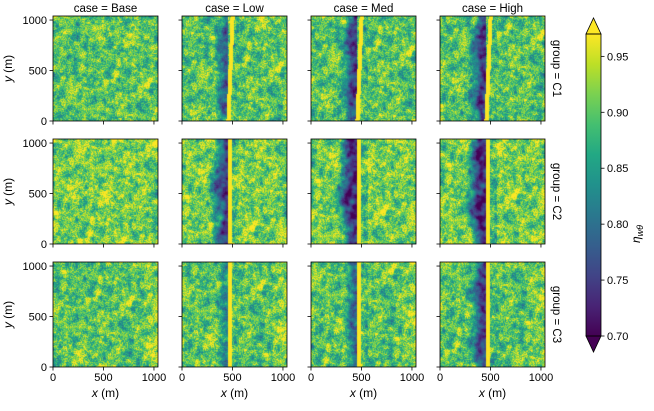 The image size is (654, 411). I want to click on heatmap-panel-c2-med, so click(362, 193).